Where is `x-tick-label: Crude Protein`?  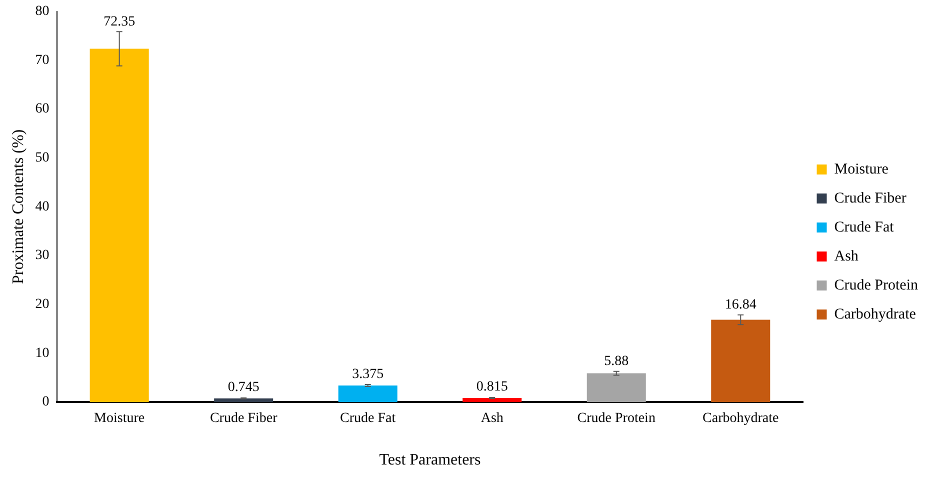
x-tick-label: Crude Protein is located at coordinates (616, 418).